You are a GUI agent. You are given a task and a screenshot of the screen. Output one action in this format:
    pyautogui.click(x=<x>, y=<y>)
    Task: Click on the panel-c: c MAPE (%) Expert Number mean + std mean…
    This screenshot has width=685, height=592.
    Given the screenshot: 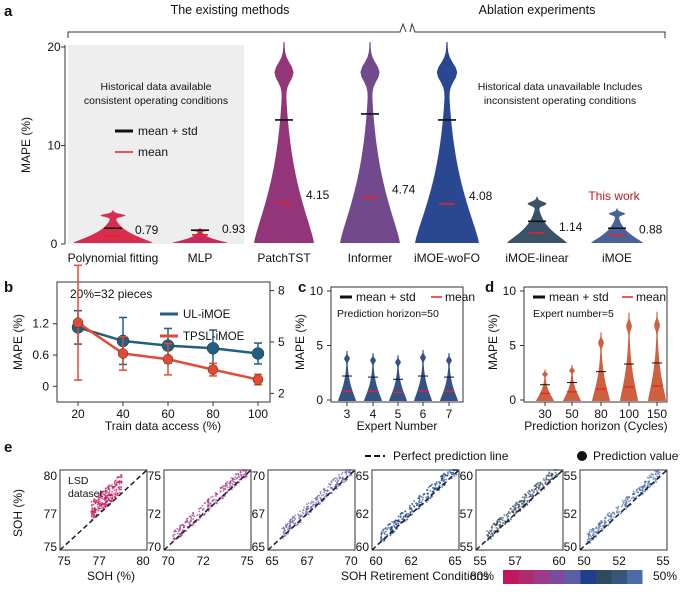 What is the action you would take?
    pyautogui.click(x=384, y=356)
    